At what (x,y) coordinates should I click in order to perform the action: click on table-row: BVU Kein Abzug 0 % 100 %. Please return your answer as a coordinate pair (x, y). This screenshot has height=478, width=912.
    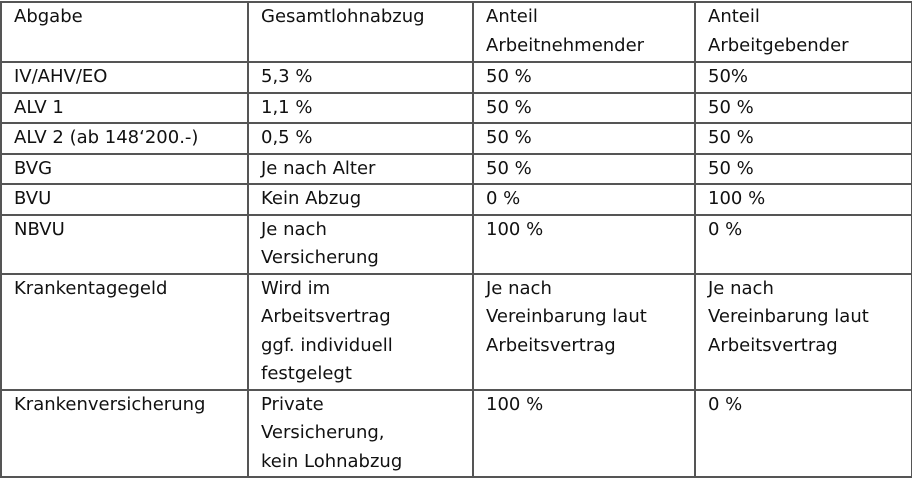
    Looking at the image, I should click on (456, 199).